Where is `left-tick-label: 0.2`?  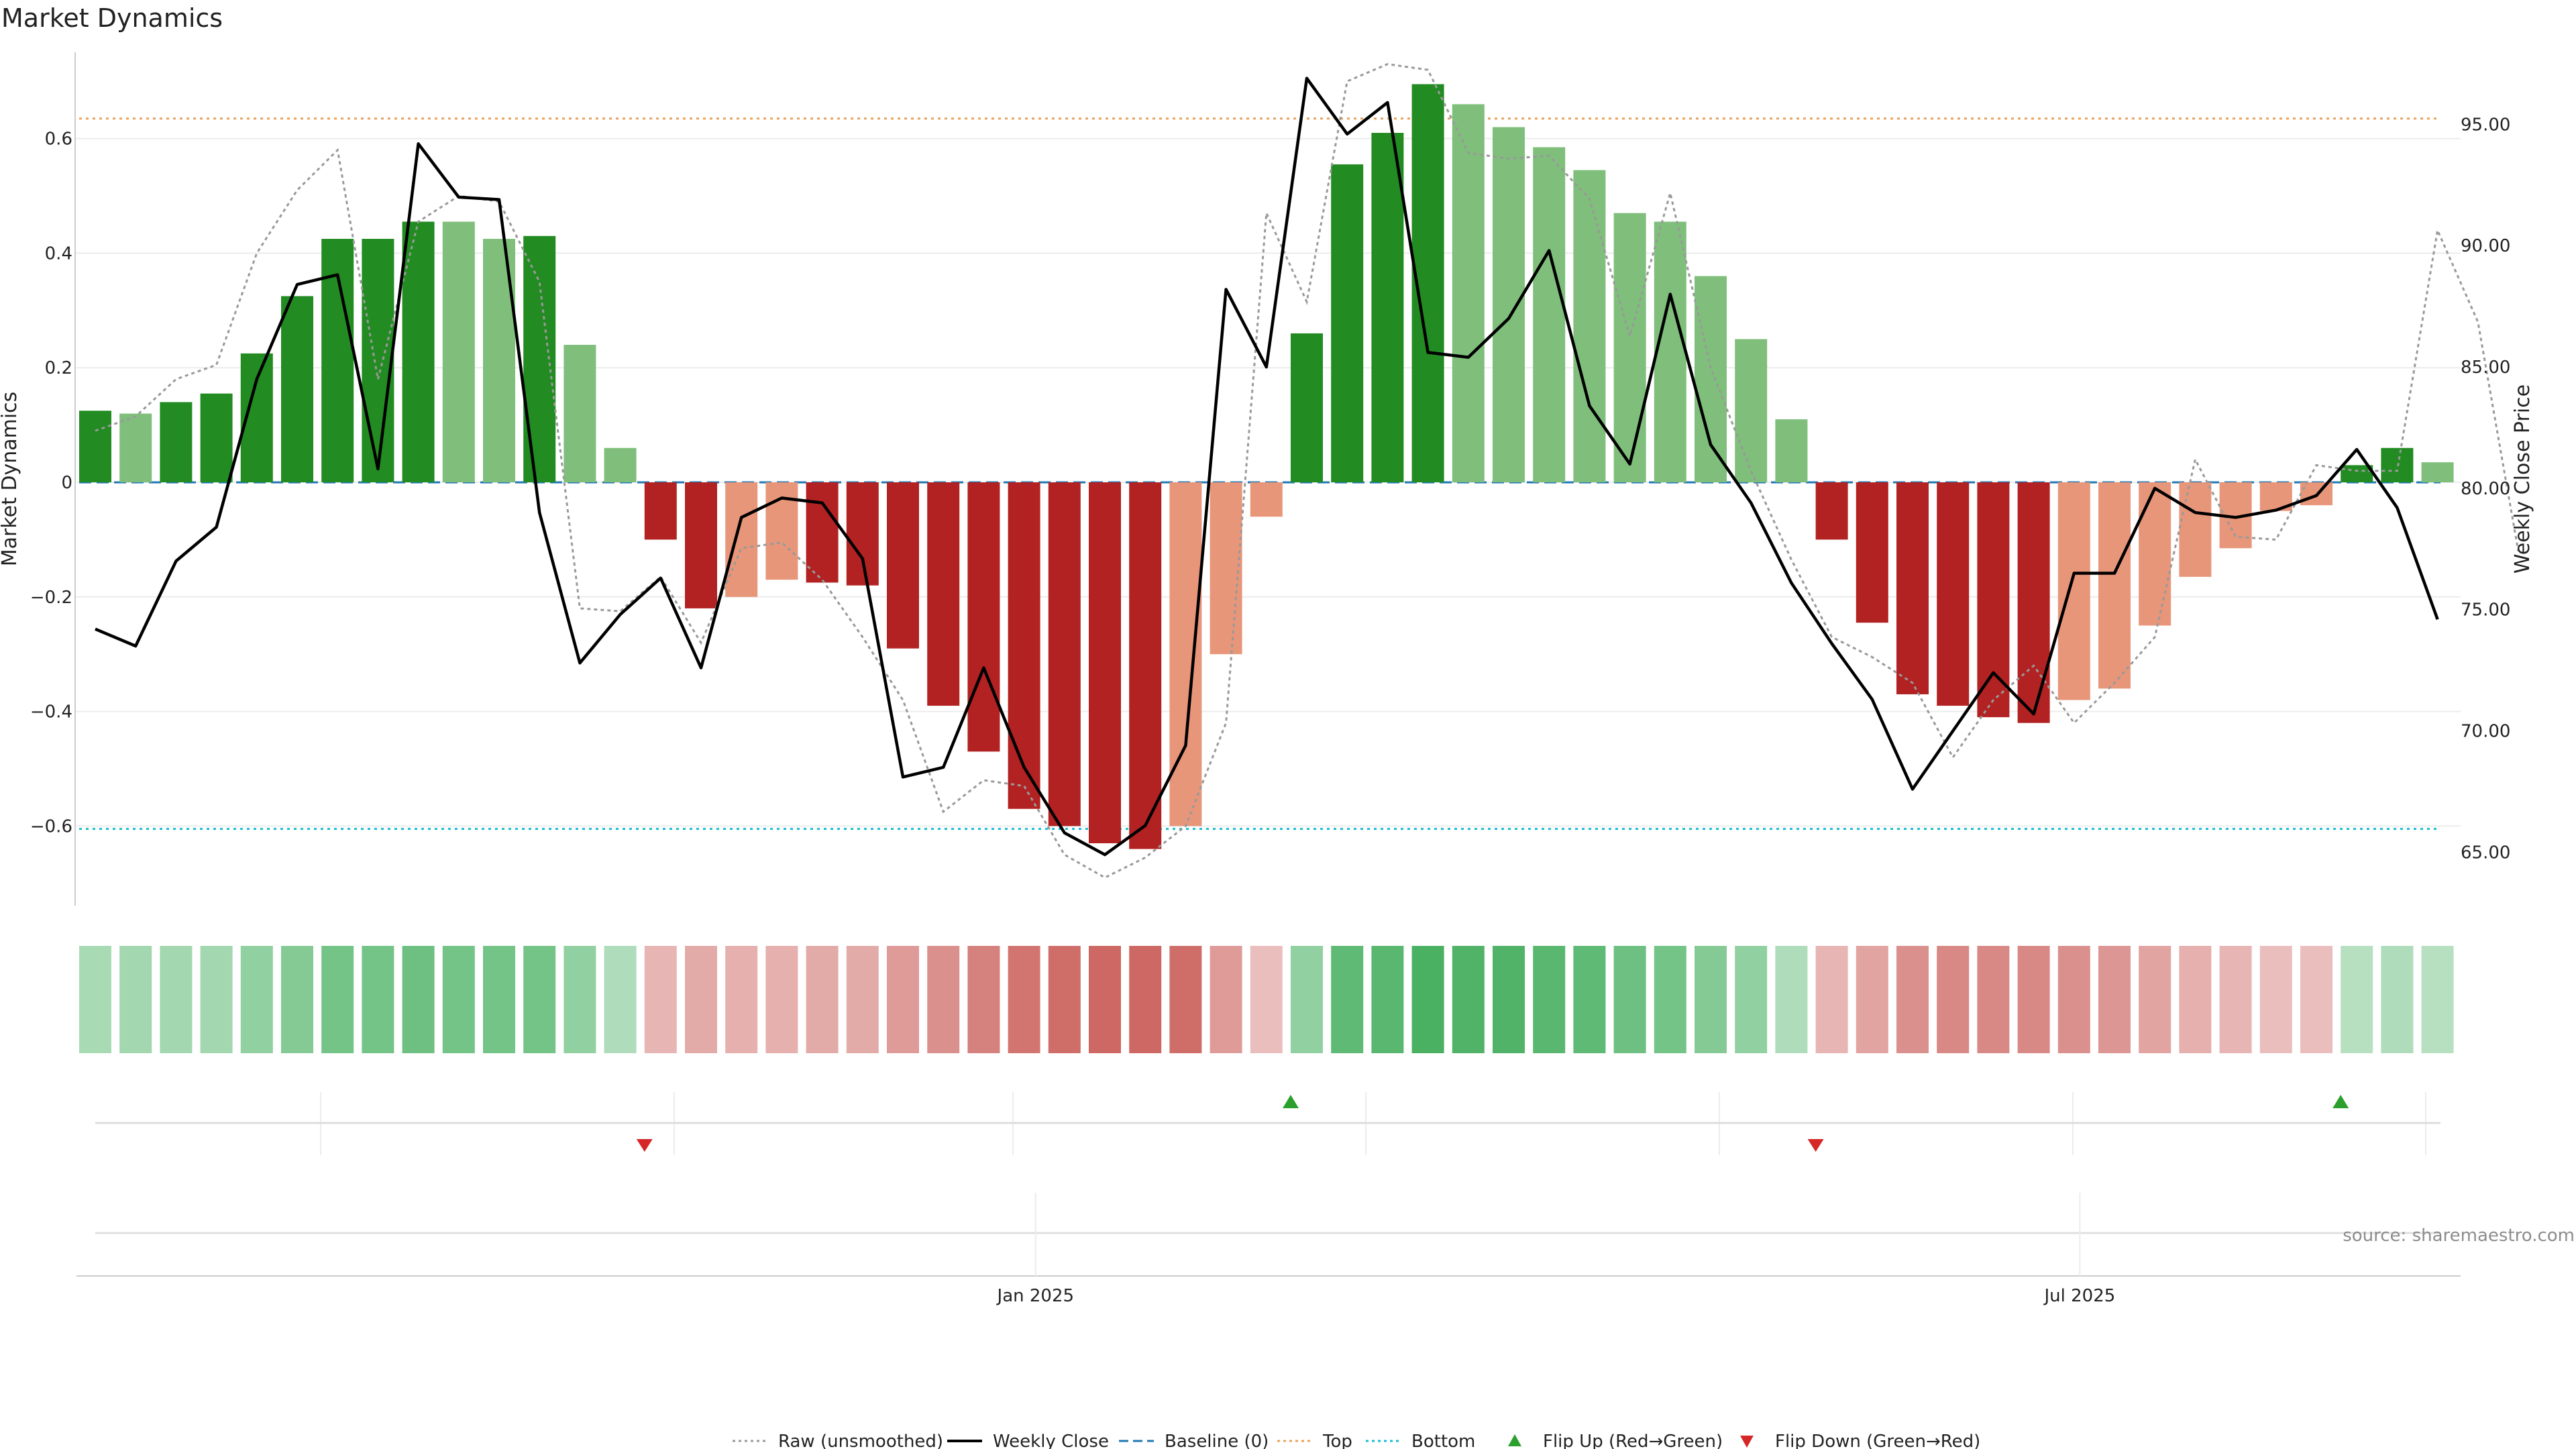
left-tick-label: 0.2 is located at coordinates (58, 368).